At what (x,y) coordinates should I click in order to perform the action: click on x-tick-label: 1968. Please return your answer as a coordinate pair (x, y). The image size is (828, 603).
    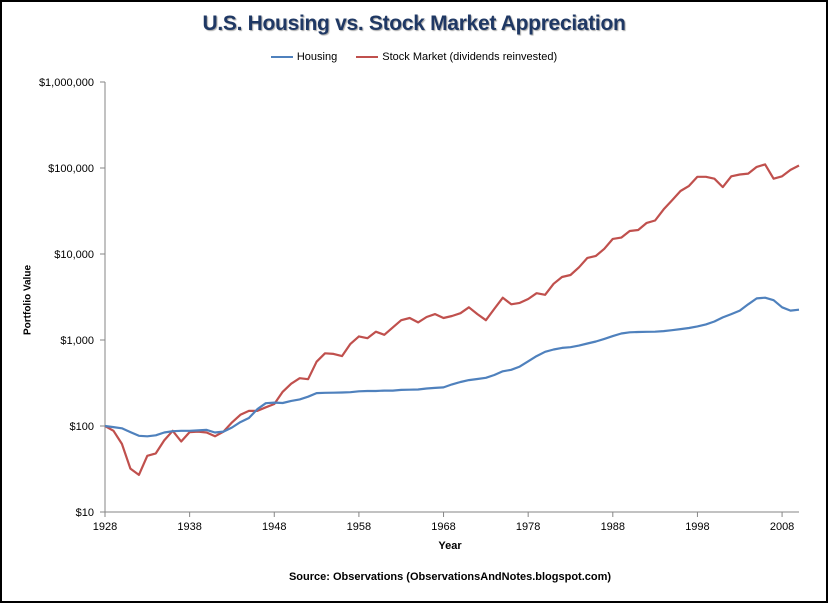
    Looking at the image, I should click on (443, 527).